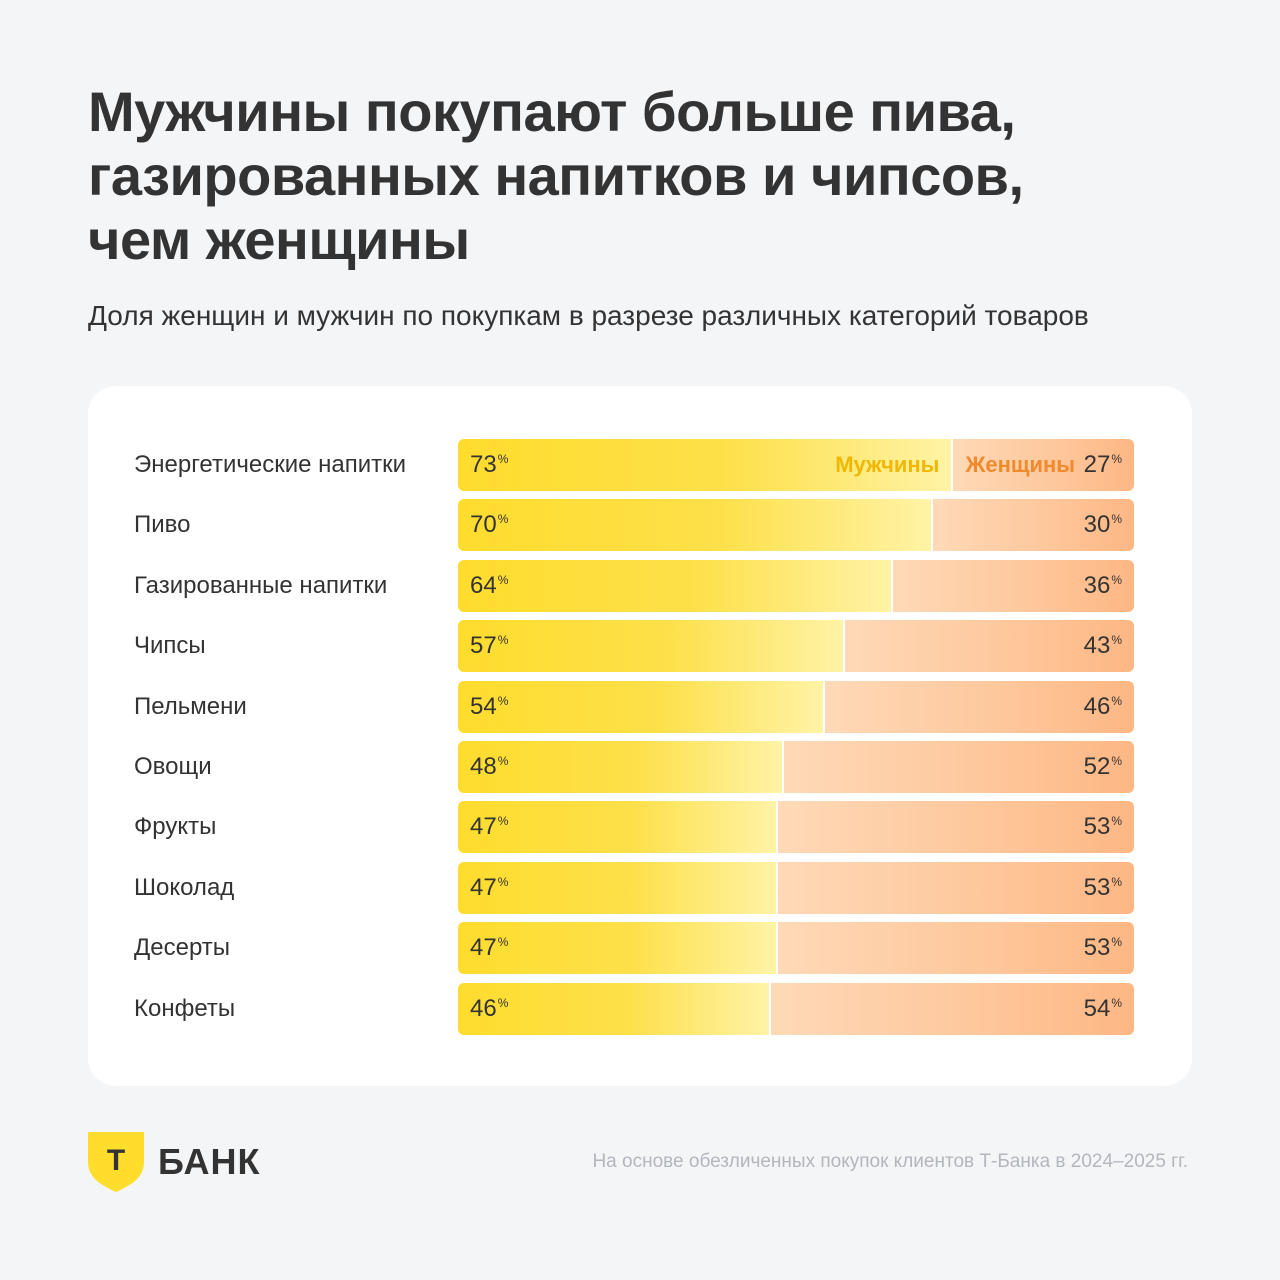 This screenshot has width=1280, height=1280. Describe the element at coordinates (1032, 525) in the screenshot. I see `bar-segment-women: 30%` at that location.